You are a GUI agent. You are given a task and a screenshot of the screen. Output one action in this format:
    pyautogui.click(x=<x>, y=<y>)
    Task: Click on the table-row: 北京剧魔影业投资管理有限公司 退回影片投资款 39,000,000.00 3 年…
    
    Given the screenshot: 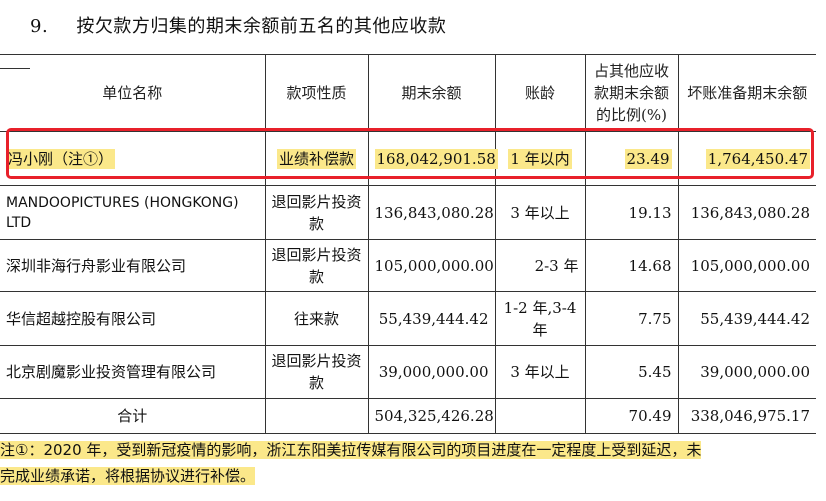 What is the action you would take?
    pyautogui.click(x=408, y=372)
    